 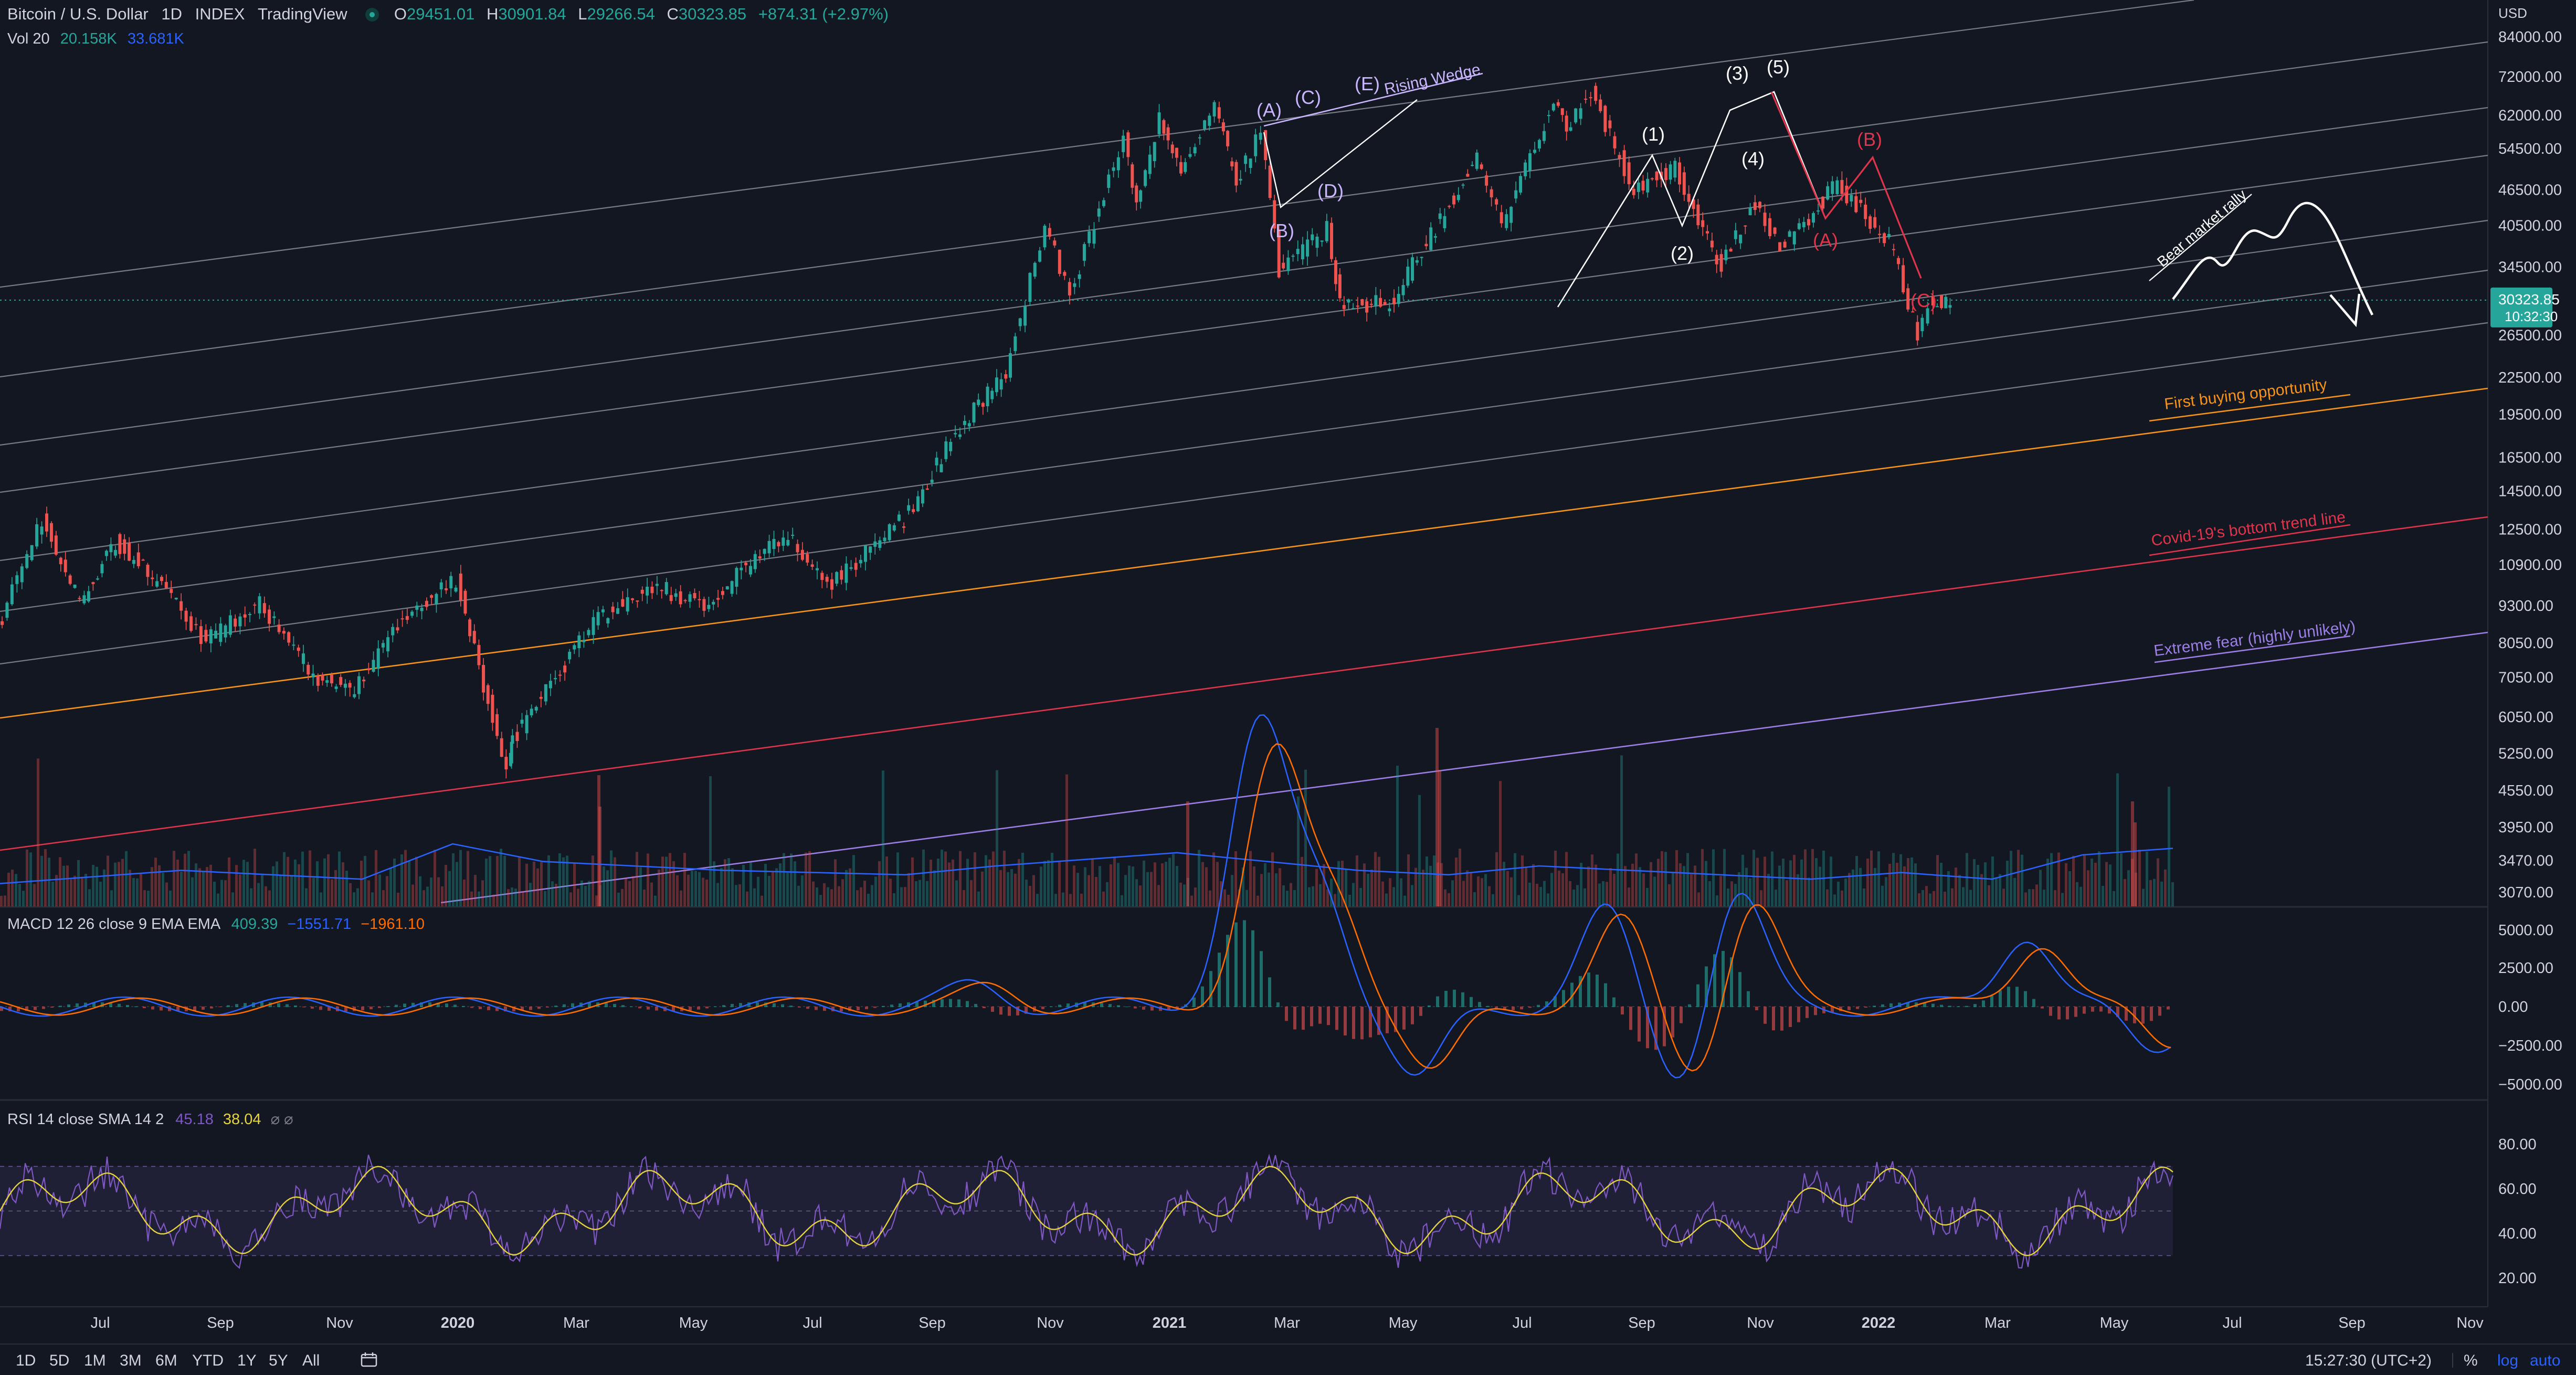 I want to click on volume-legend: Vol 20 20.158K 33.681K, so click(x=95, y=39).